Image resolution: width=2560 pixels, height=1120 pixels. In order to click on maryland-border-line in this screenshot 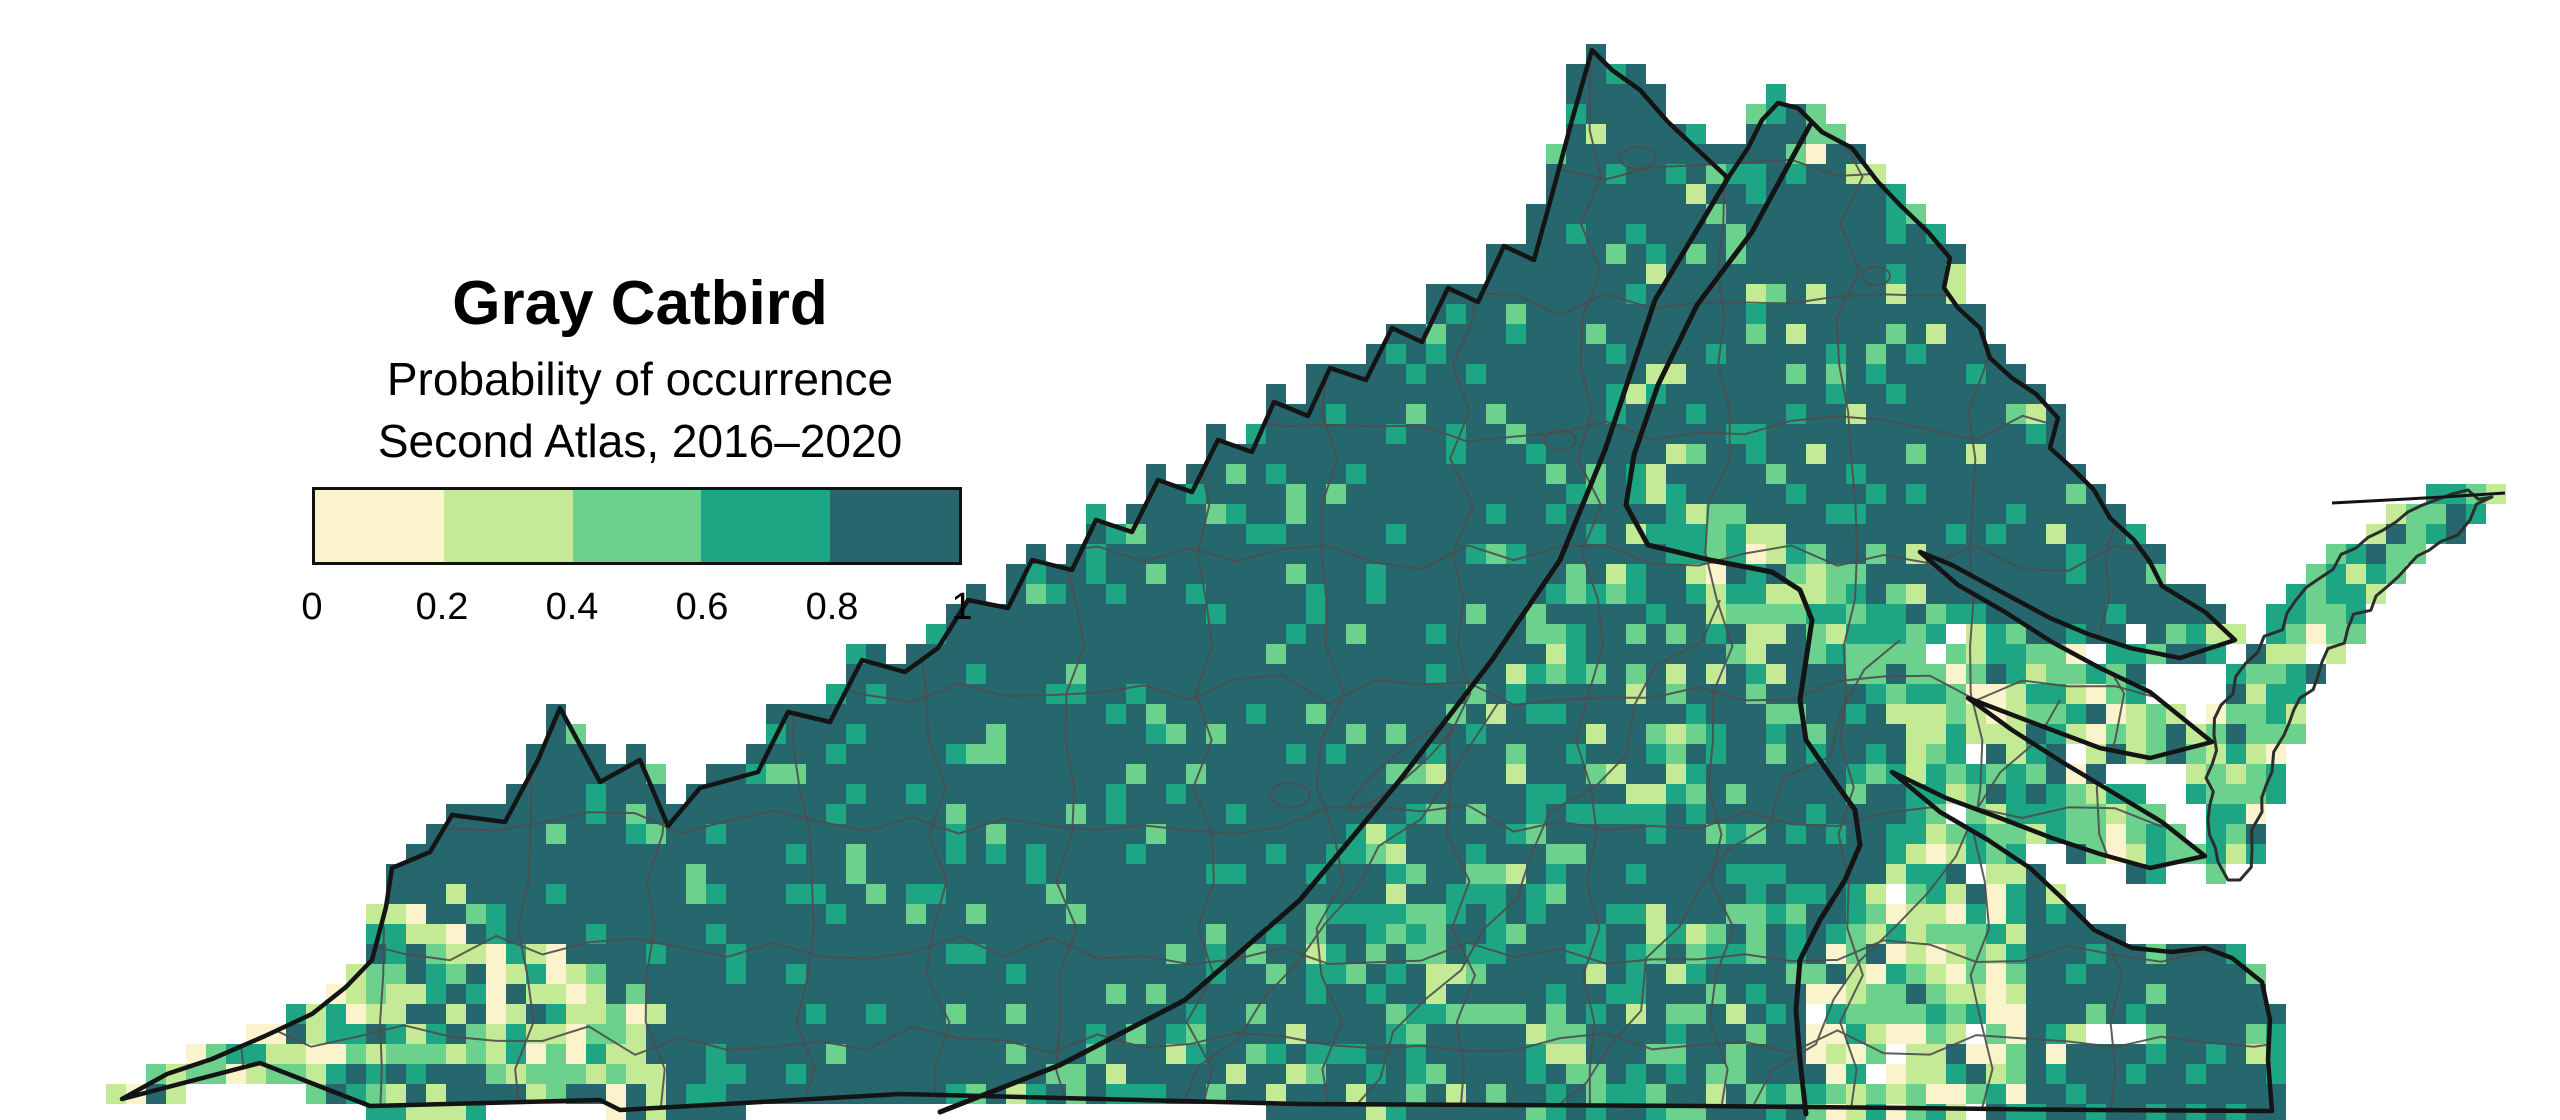, I will do `click(2418, 498)`.